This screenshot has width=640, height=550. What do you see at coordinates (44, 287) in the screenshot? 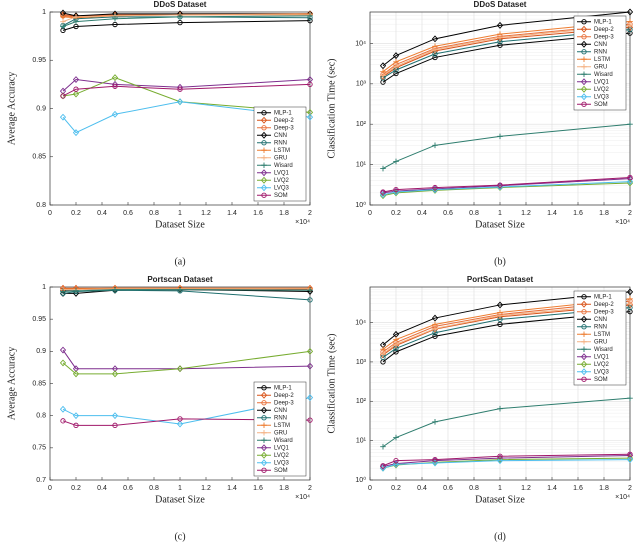
I see `y-tick-label: 1` at bounding box center [44, 287].